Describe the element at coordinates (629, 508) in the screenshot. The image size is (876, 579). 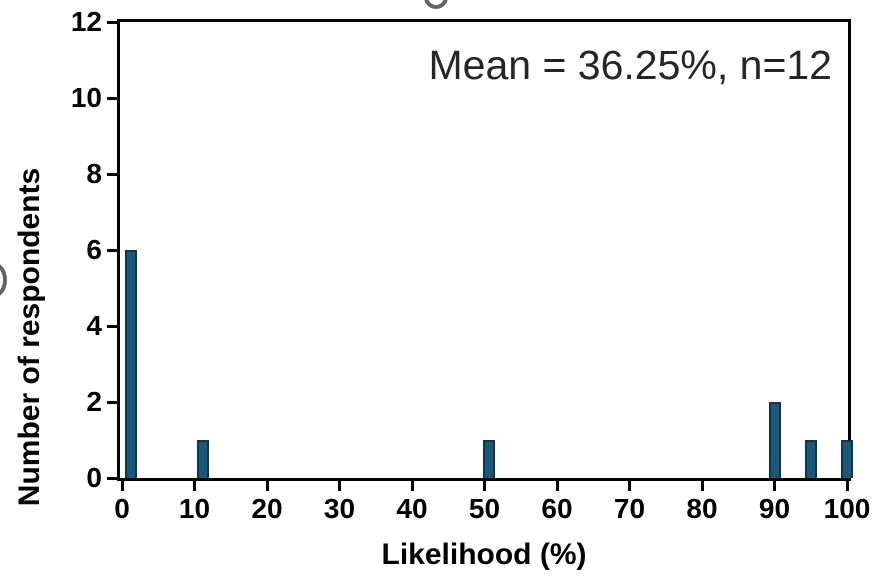
I see `x-tick-label-70: 70` at that location.